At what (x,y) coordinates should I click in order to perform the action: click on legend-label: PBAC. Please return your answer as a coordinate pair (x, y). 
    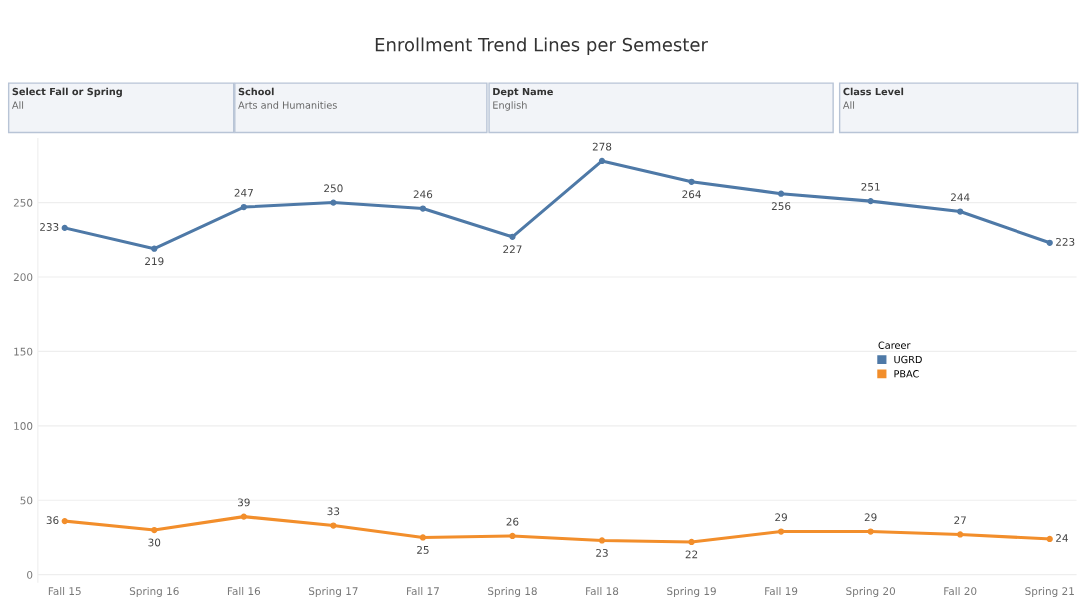
    Looking at the image, I should click on (906, 374).